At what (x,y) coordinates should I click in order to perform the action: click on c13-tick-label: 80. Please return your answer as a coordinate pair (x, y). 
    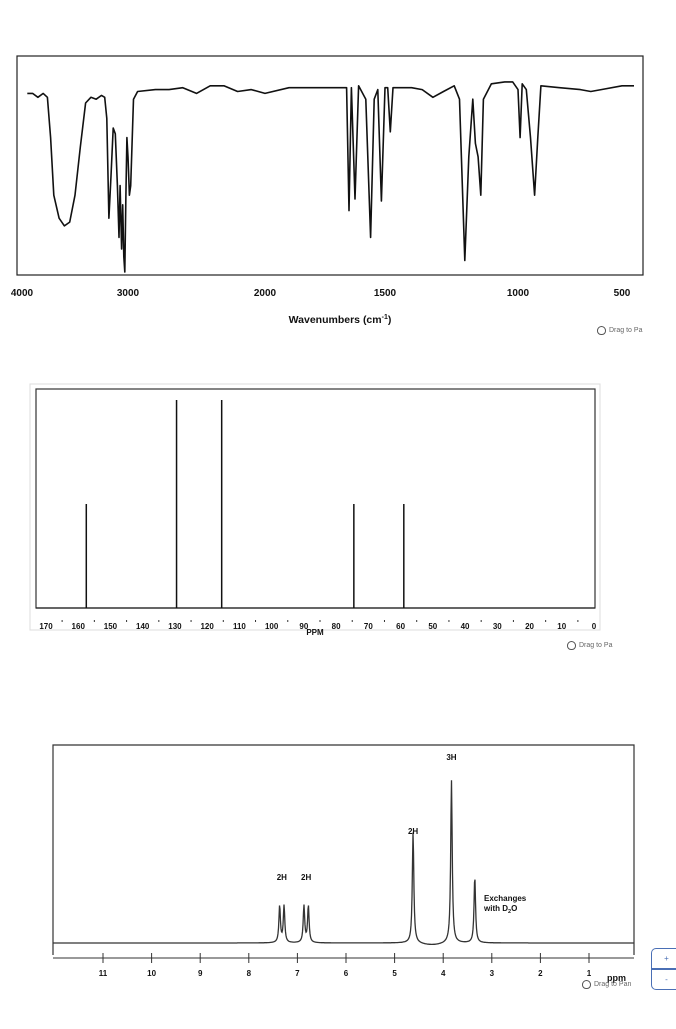
    Looking at the image, I should click on (336, 626).